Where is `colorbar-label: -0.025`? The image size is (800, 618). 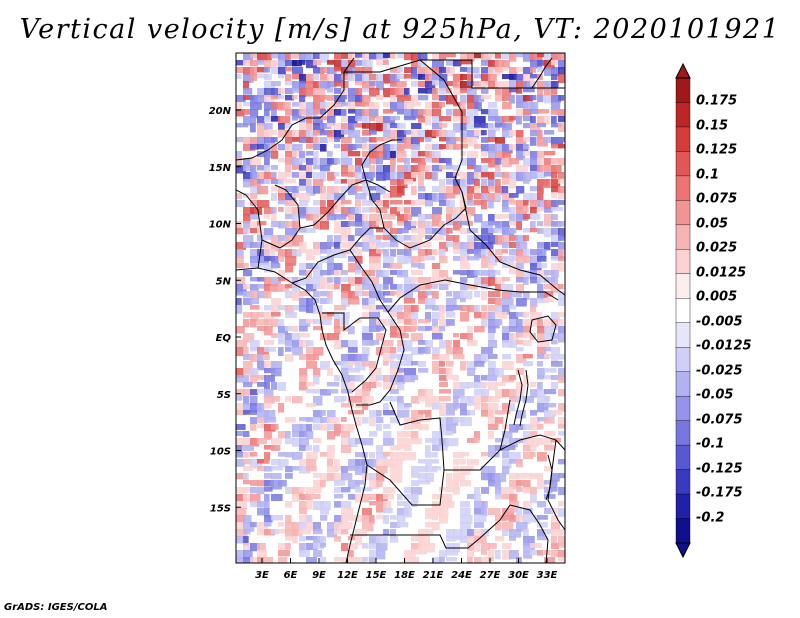 colorbar-label: -0.025 is located at coordinates (719, 371).